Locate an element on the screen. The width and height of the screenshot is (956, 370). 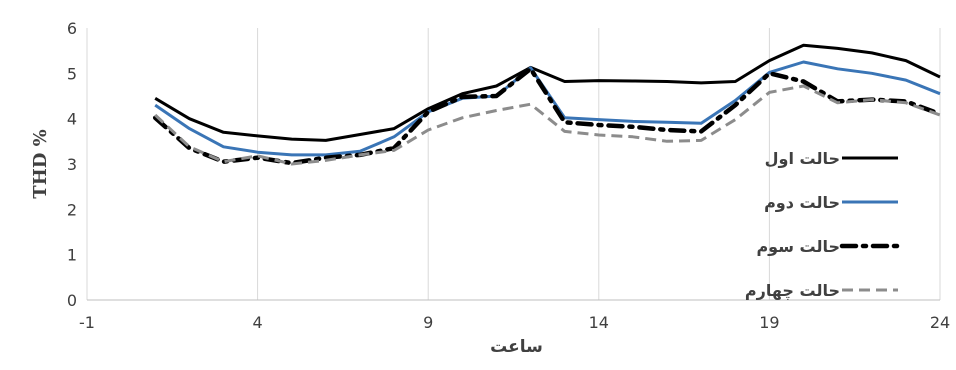
y-tick-label-6: 6 is located at coordinates (72, 28).